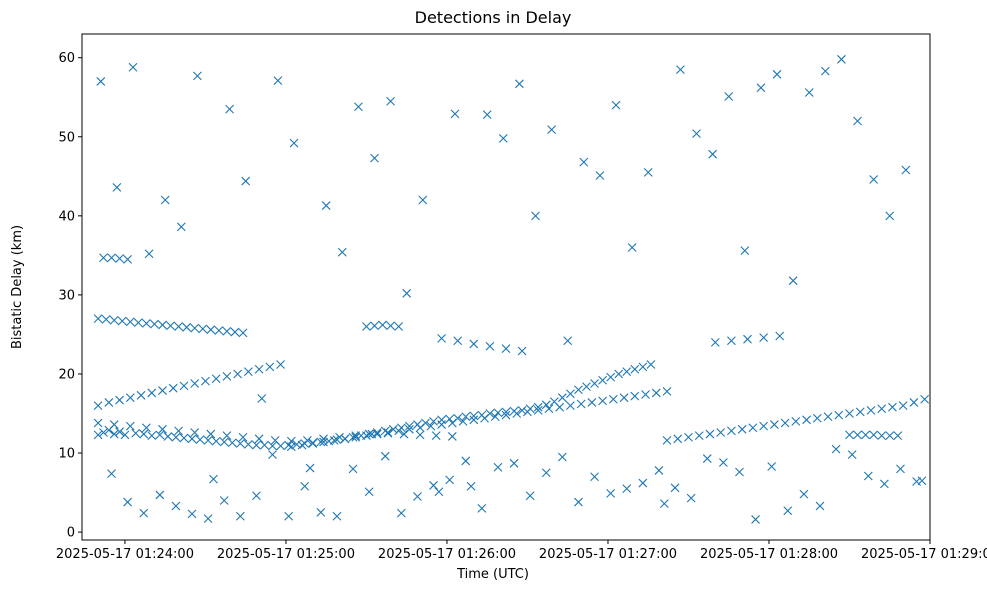 Image resolution: width=987 pixels, height=590 pixels. What do you see at coordinates (924, 554) in the screenshot?
I see `x-tick-label: 2025-05-17 01:29:00` at bounding box center [924, 554].